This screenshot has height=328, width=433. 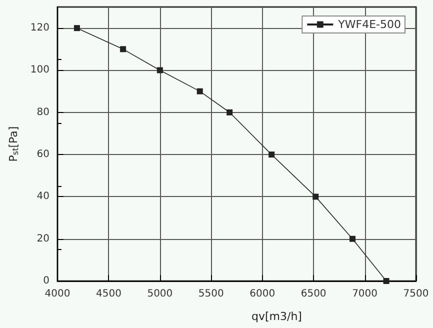 What do you see at coordinates (40, 70) in the screenshot?
I see `y-tick-label: 100` at bounding box center [40, 70].